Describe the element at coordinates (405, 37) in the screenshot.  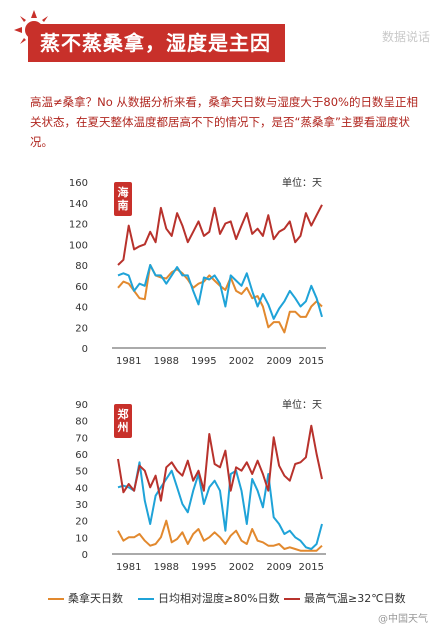
I see `brand-logo: 数据说话` at that location.